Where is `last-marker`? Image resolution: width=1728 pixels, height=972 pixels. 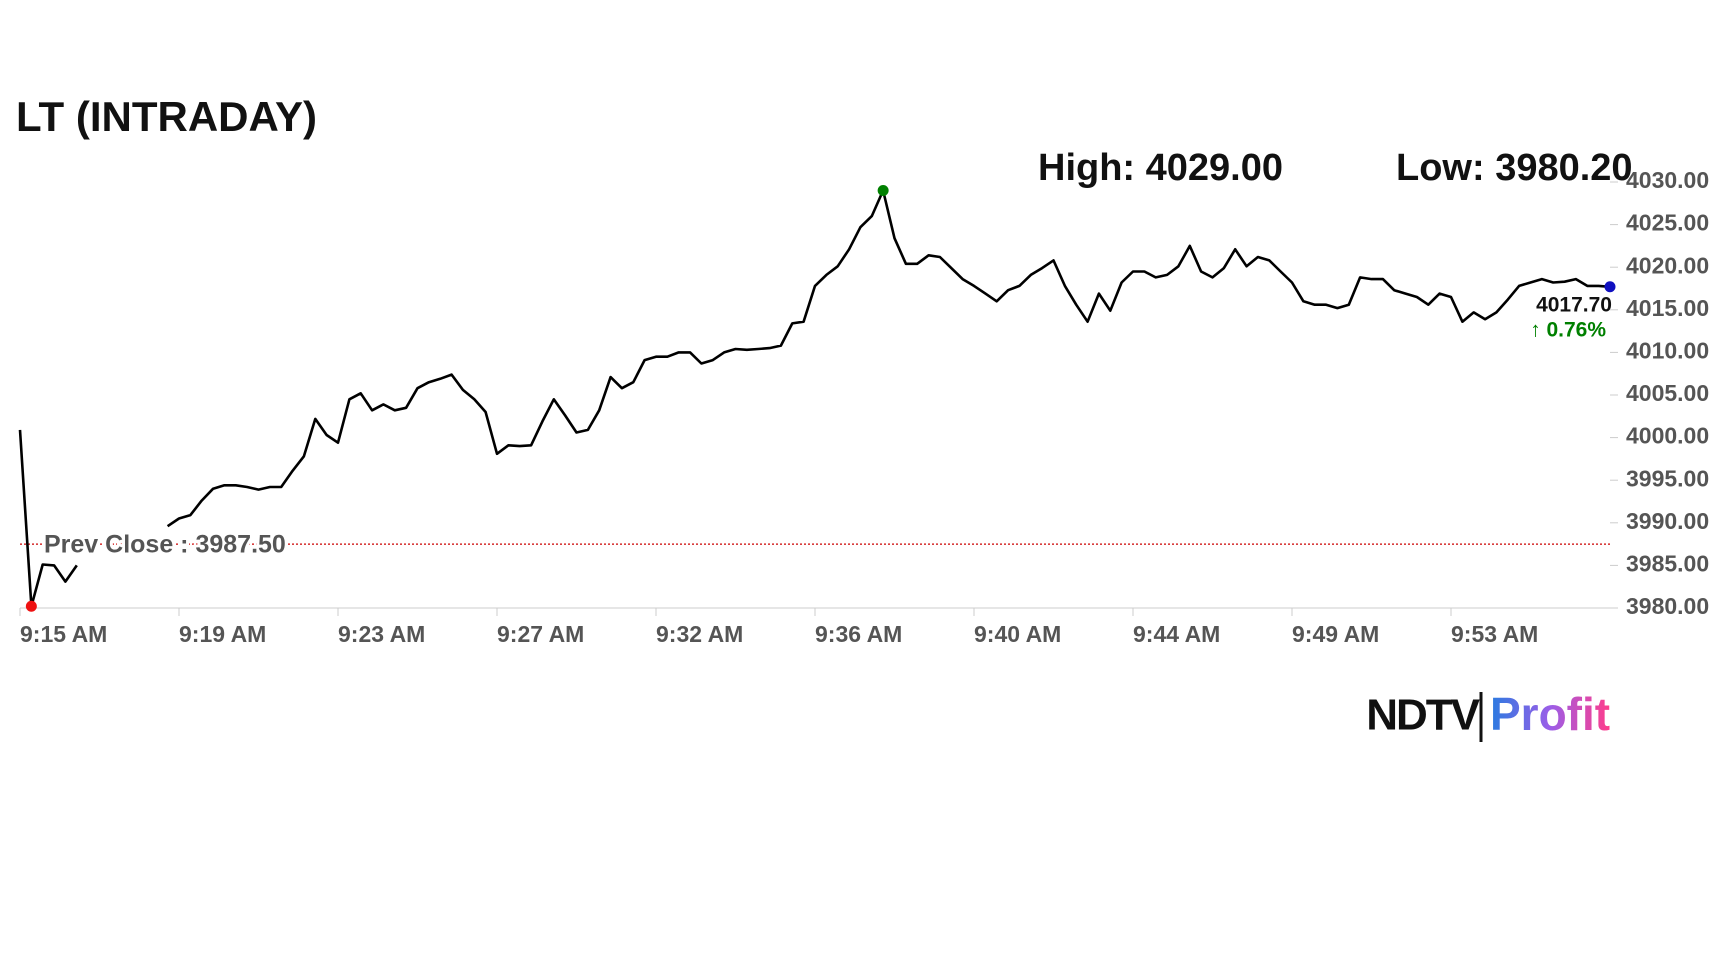 last-marker is located at coordinates (1610, 287).